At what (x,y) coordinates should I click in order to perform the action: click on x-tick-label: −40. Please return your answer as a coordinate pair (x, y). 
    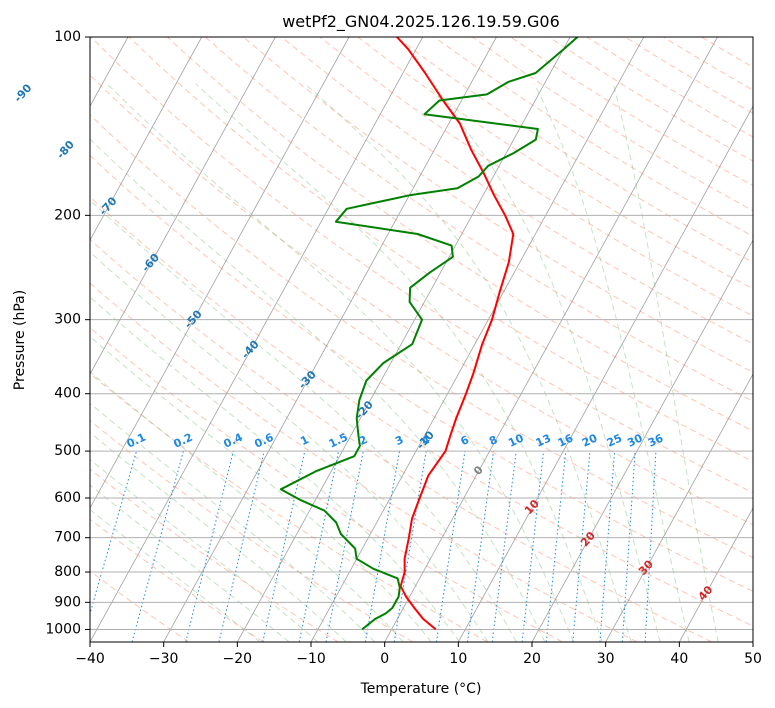
    Looking at the image, I should click on (90, 659).